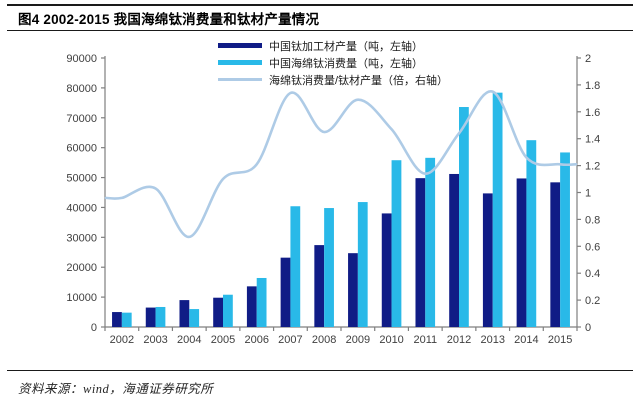  Describe the element at coordinates (358, 340) in the screenshot. I see `x-axis-year-label: 2009` at that location.